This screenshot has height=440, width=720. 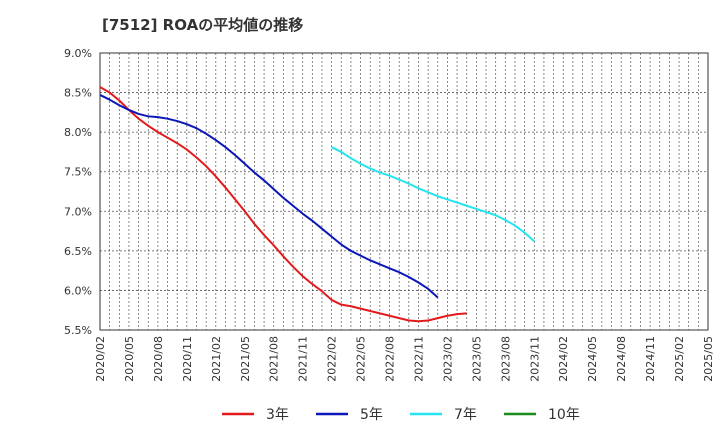 I want to click on x-tick-label: 2024/11, so click(x=650, y=359).